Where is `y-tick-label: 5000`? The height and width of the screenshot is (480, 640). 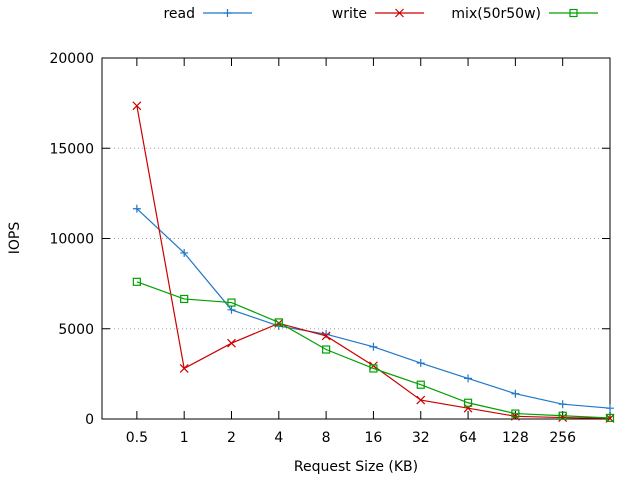 y-tick-label: 5000 is located at coordinates (76, 330).